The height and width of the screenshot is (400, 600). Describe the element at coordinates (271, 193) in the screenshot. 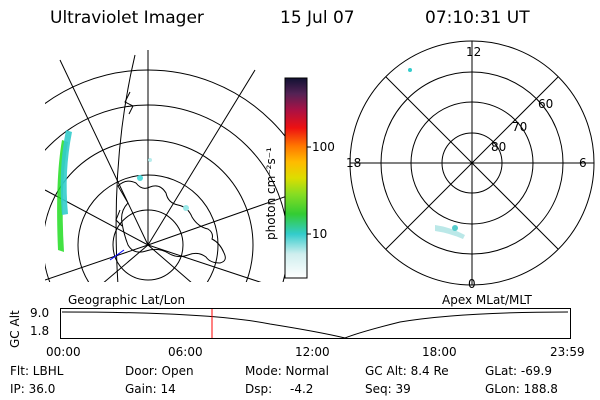

I see `colorbar-label: photon cm⁻²s⁻¹` at that location.